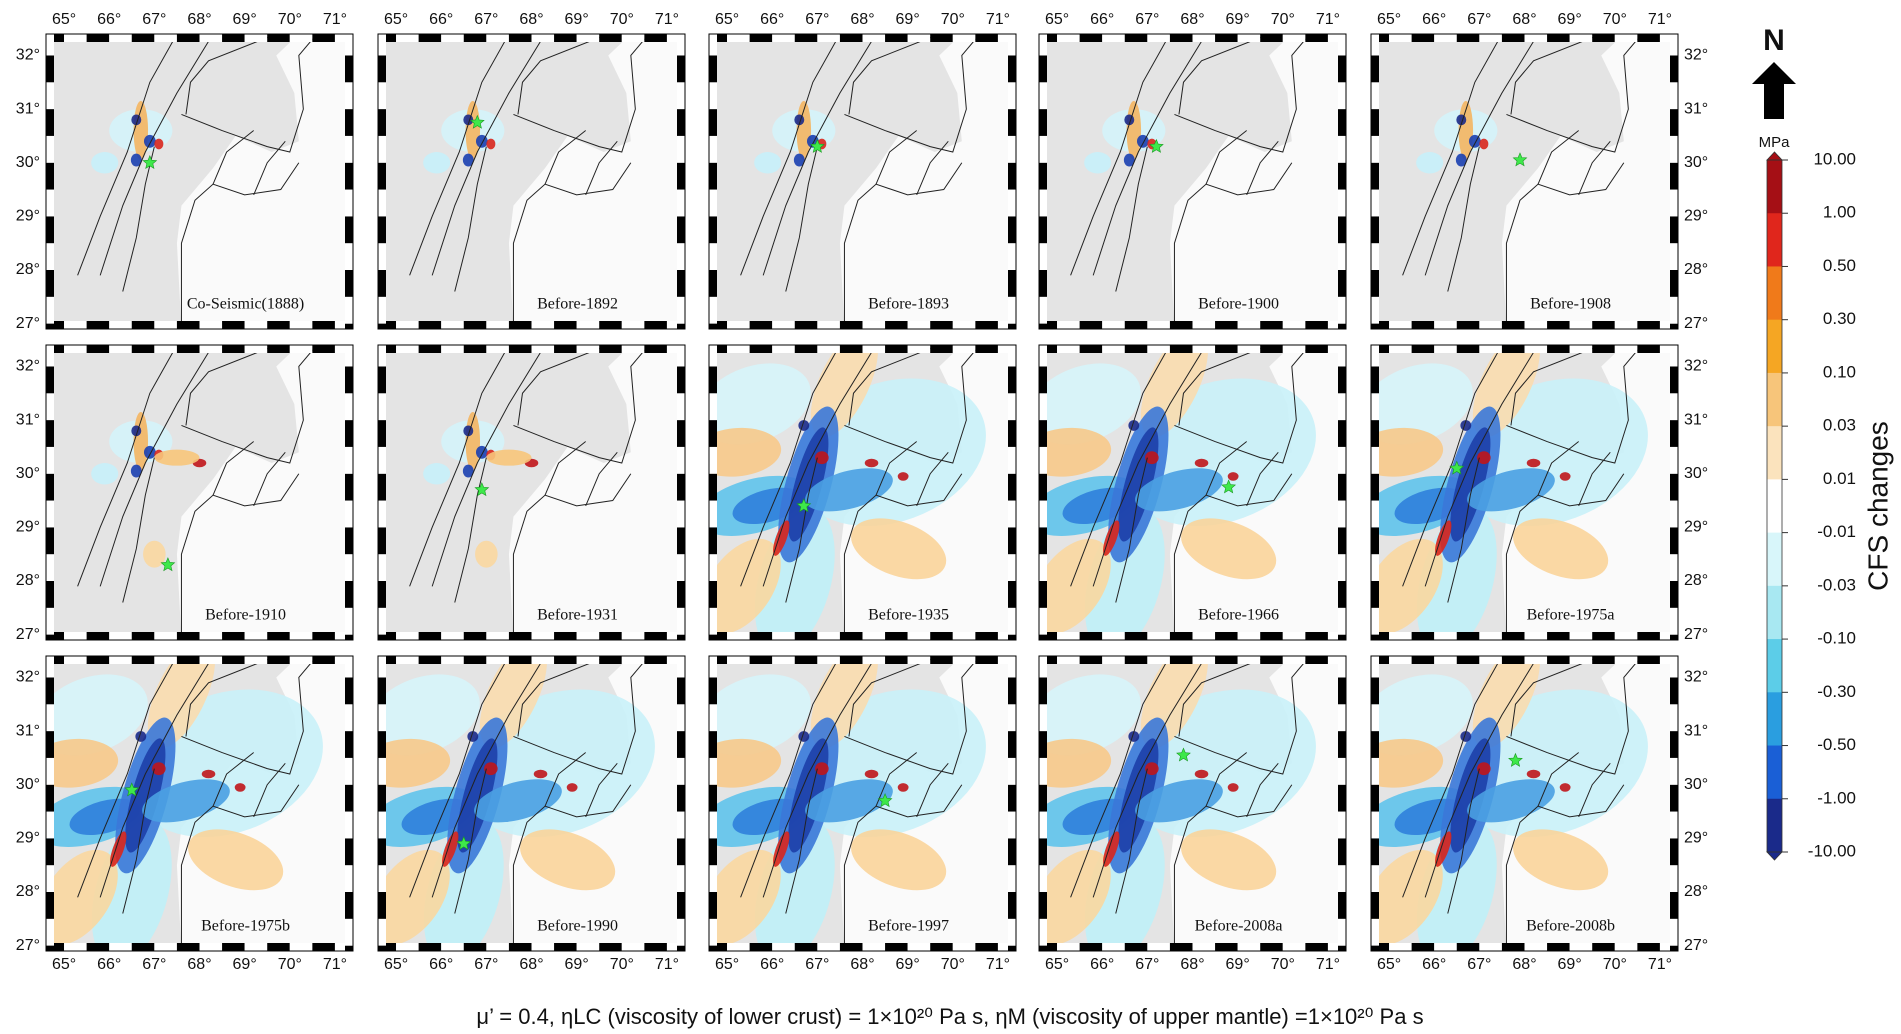 The image size is (1901, 1034). What do you see at coordinates (998, 964) in the screenshot?
I see `x-tick-label: 71°` at bounding box center [998, 964].